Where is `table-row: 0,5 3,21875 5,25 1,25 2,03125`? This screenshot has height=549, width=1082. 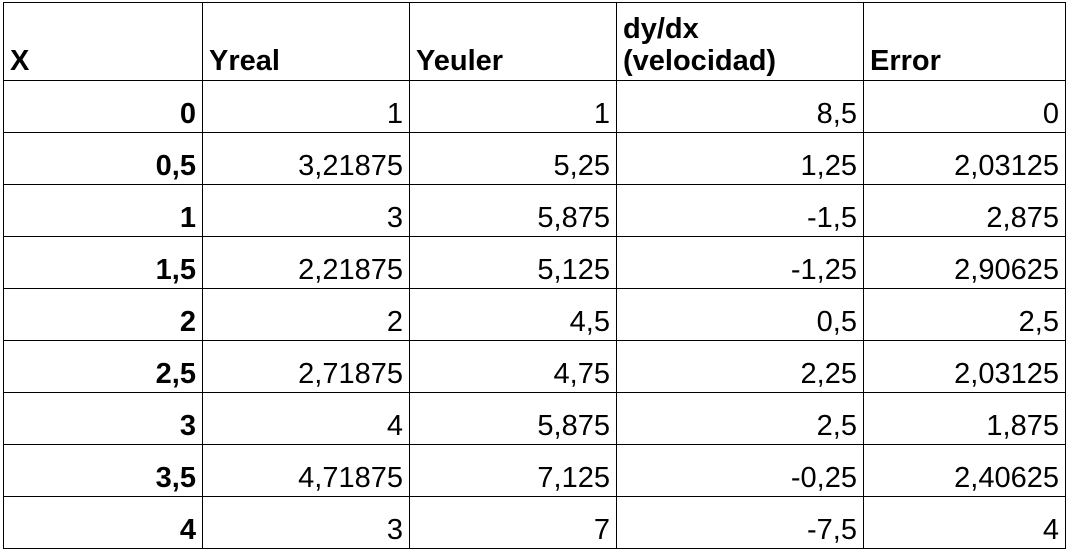
table-row: 0,5 3,21875 5,25 1,25 2,03125 is located at coordinates (534, 158).